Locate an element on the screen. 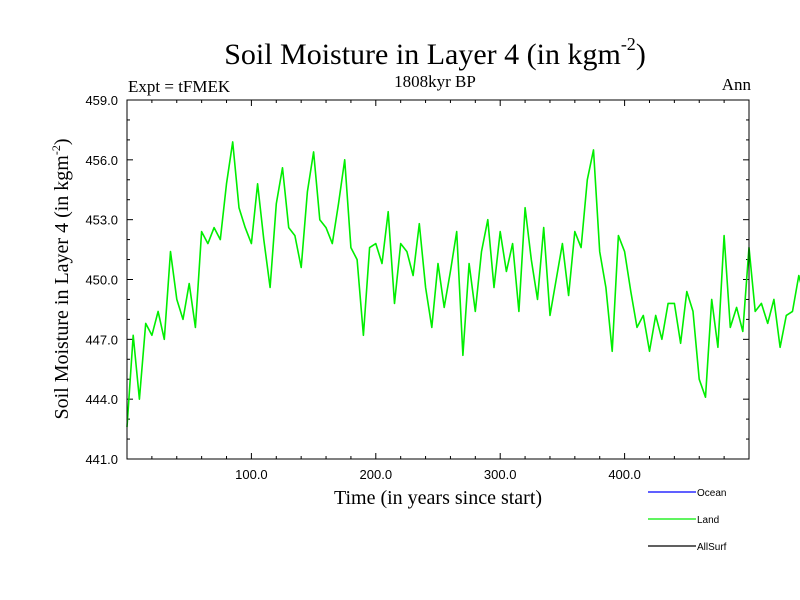 Image resolution: width=800 pixels, height=600 pixels. legend-label-ocean: Ocean is located at coordinates (711, 493).